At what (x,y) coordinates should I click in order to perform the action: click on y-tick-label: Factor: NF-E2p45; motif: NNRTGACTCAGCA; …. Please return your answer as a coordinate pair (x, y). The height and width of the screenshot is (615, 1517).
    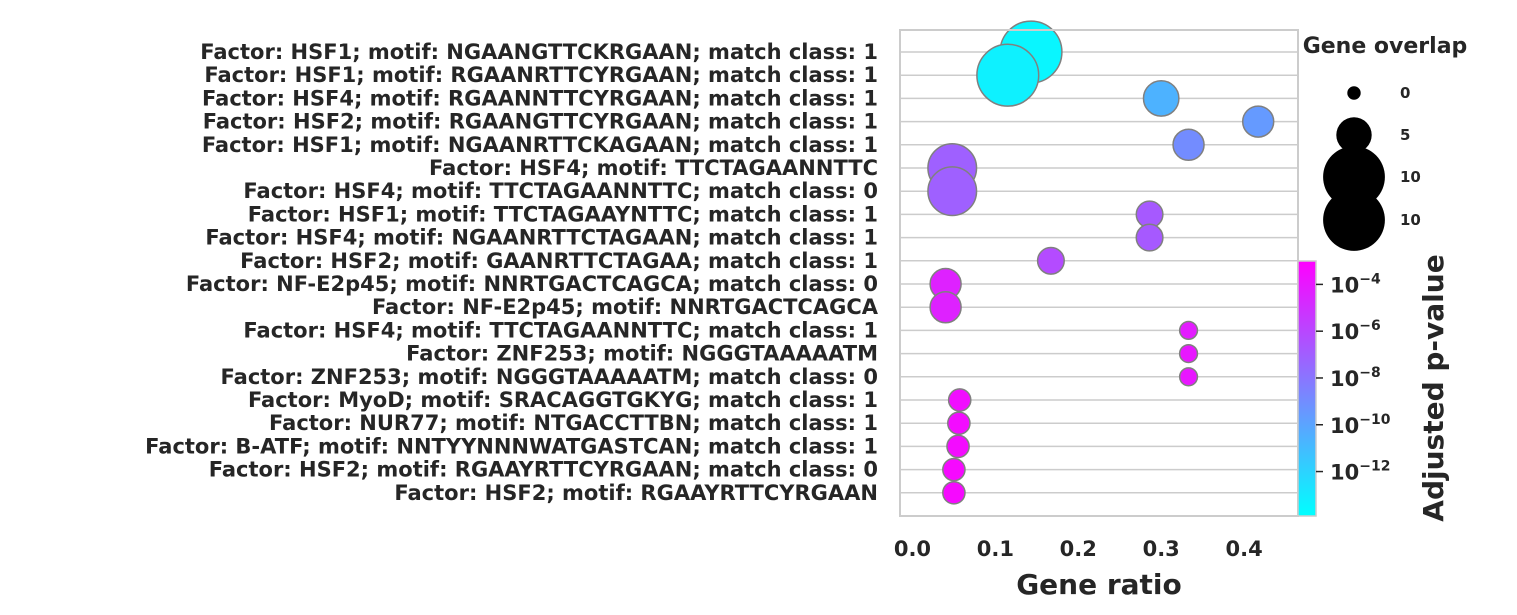
    Looking at the image, I should click on (532, 284).